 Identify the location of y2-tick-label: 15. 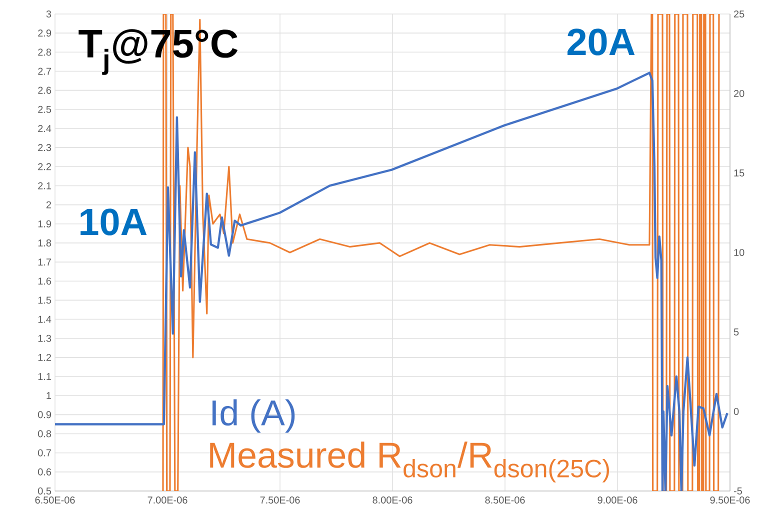
(739, 173).